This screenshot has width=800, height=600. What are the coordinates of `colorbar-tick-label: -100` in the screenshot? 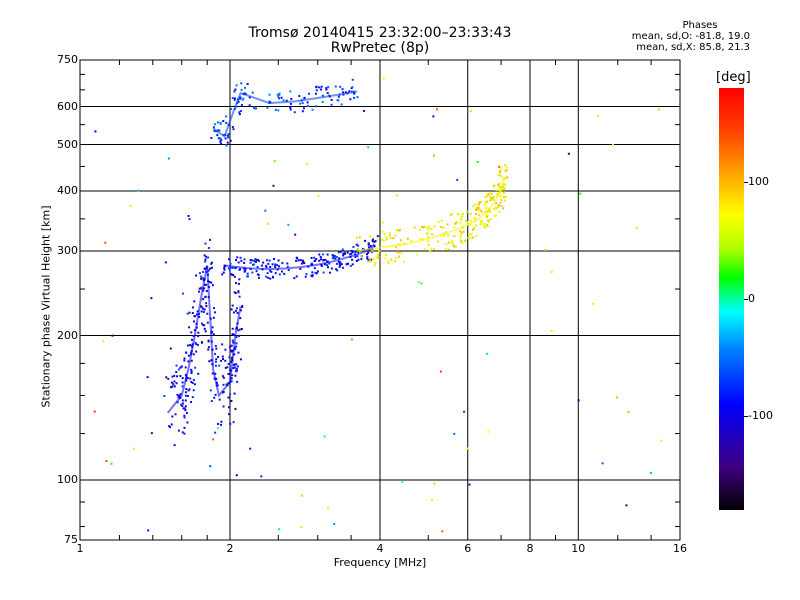 It's located at (760, 416).